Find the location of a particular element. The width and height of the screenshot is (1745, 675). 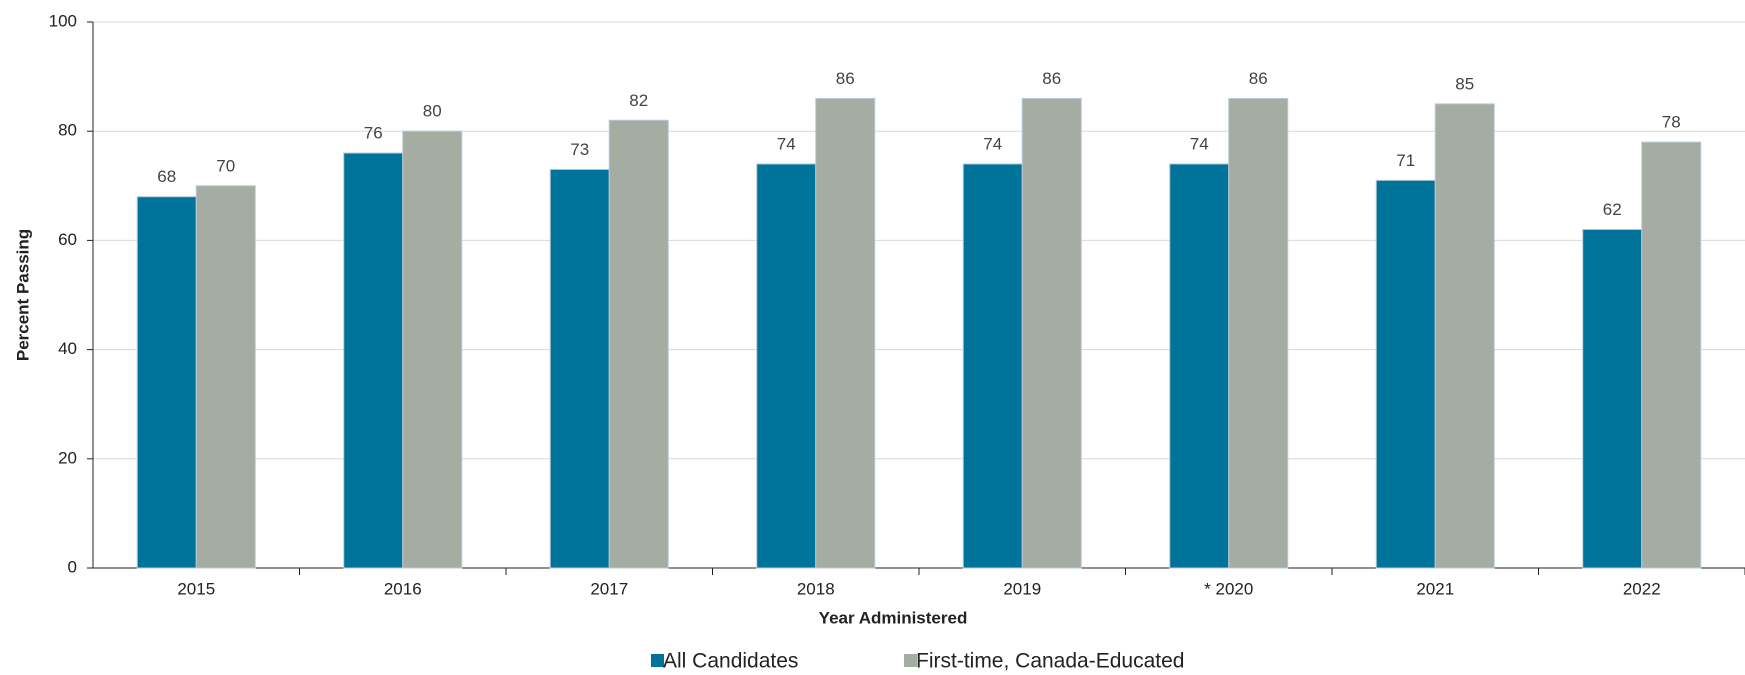

data-label: 80 is located at coordinates (432, 111).